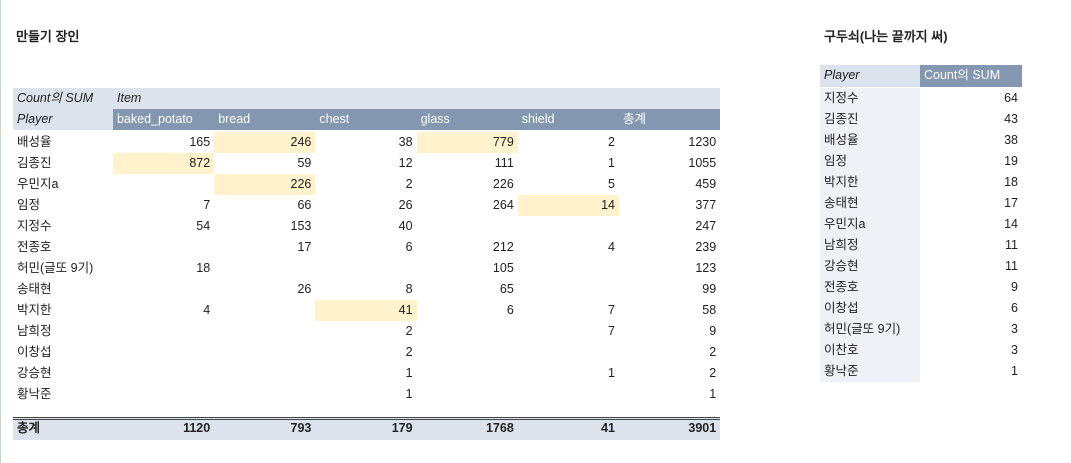  Describe the element at coordinates (197, 428) in the screenshot. I see `total-cell: 1120` at that location.